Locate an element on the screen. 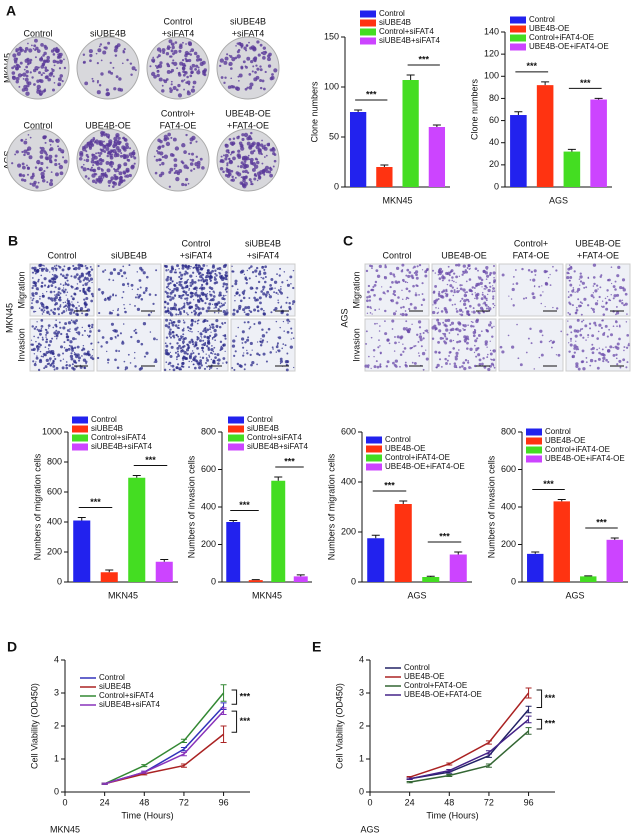  legend-label: siUBE4B is located at coordinates (263, 428).